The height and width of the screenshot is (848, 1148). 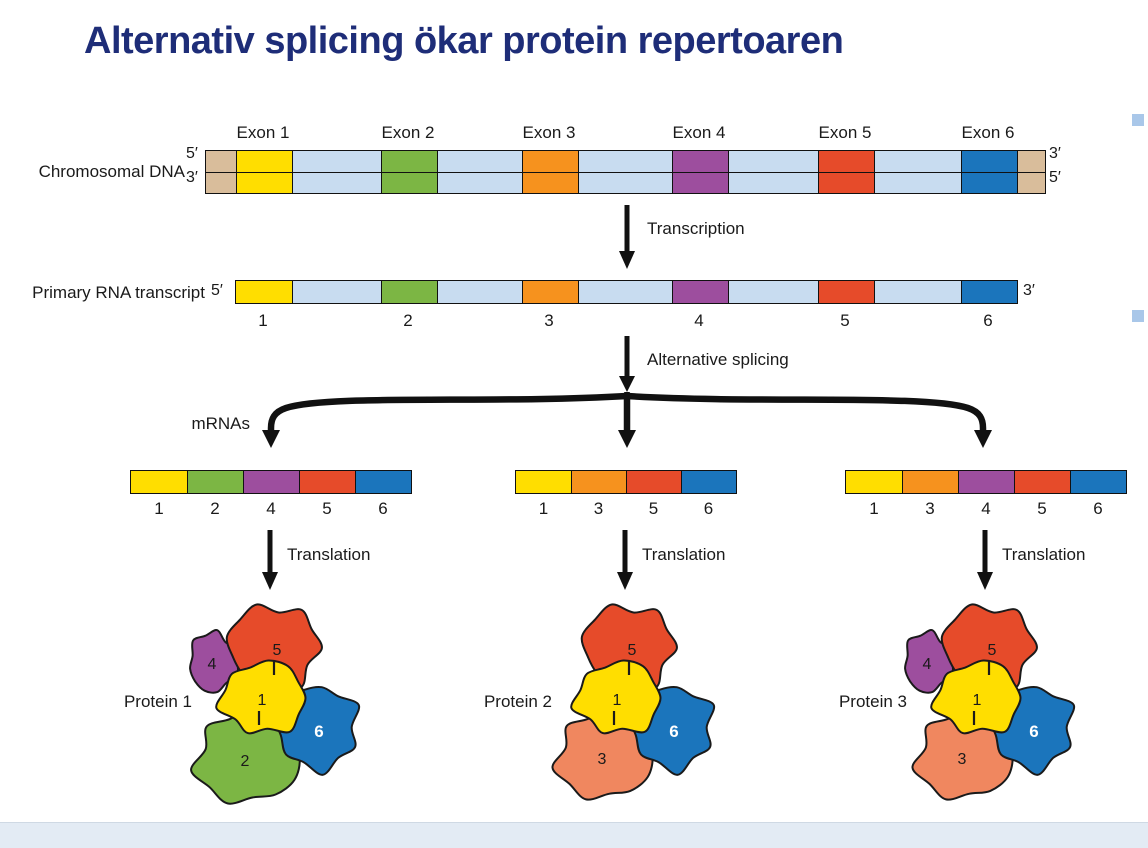 What do you see at coordinates (318, 731) in the screenshot?
I see `protein-1-subunit-6-number: 6` at bounding box center [318, 731].